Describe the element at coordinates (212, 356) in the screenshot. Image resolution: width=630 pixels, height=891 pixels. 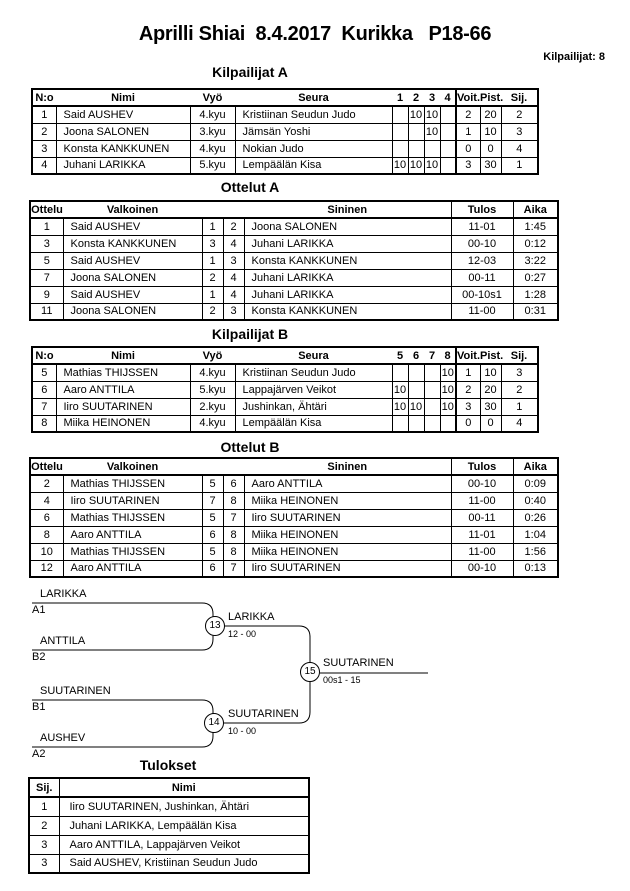
I see `col-header-belt: Vyö` at that location.